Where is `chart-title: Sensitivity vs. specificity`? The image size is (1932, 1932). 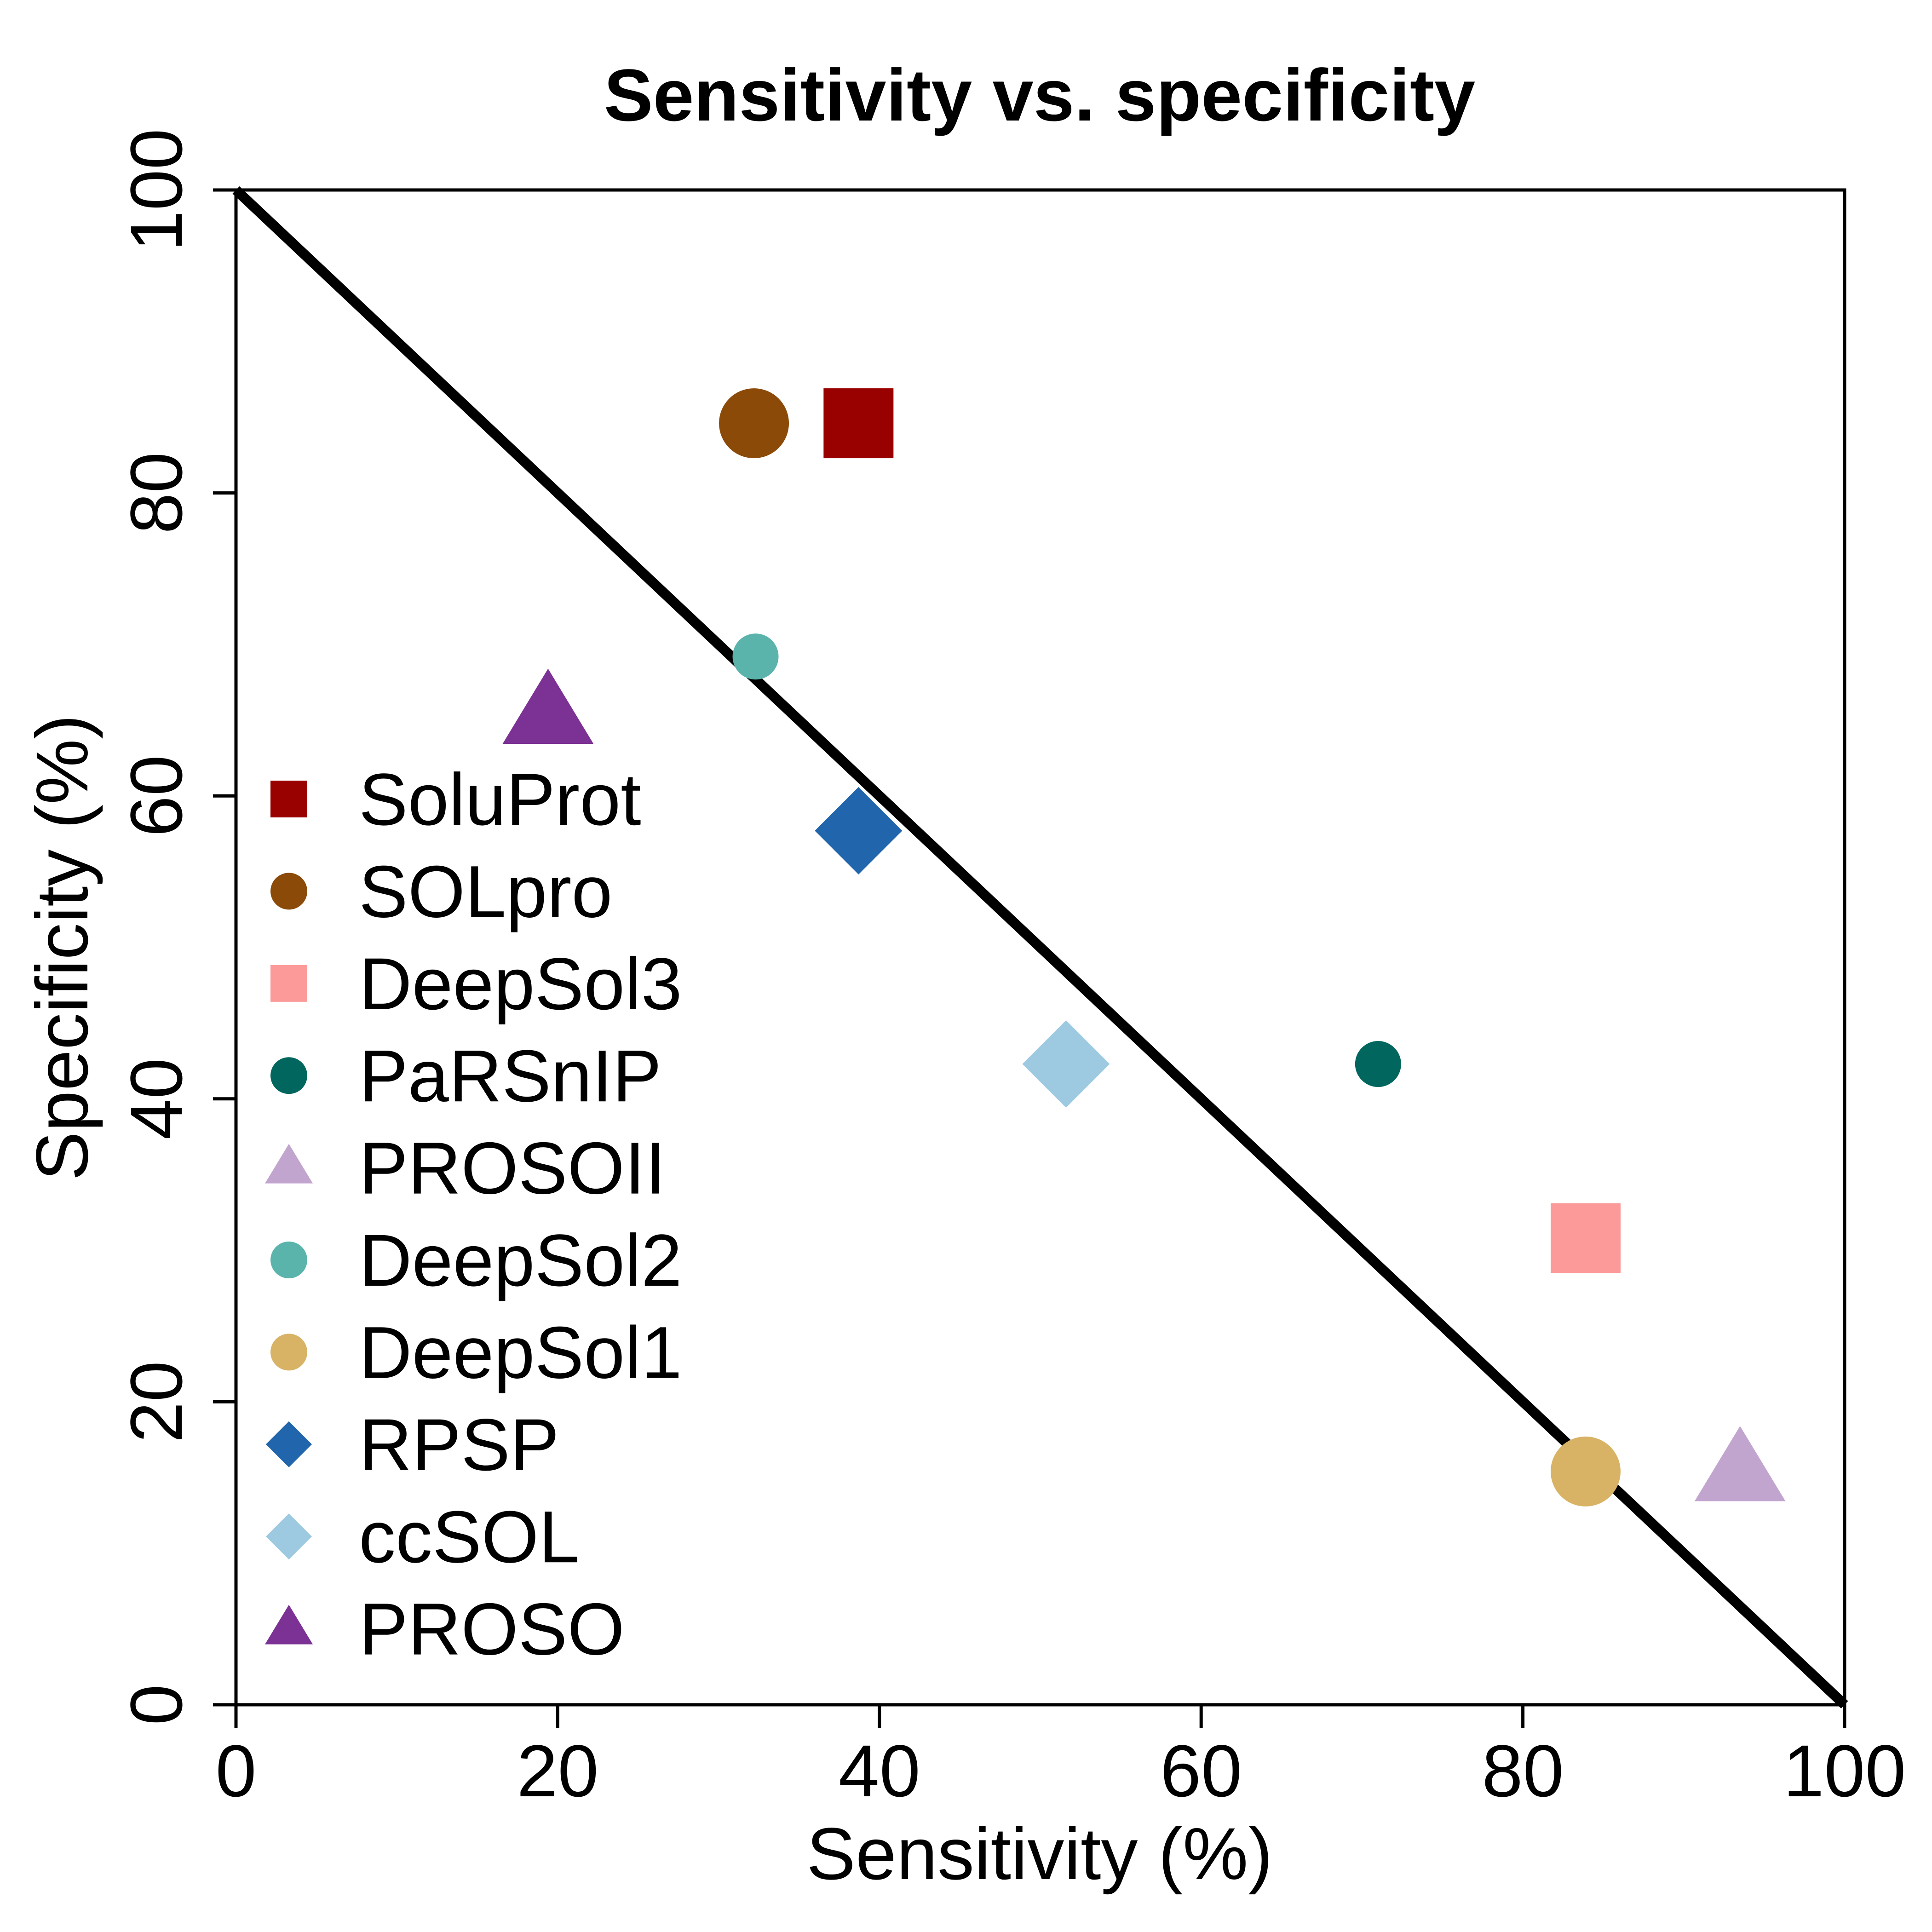
chart-title: Sensitivity vs. specificity is located at coordinates (1039, 95).